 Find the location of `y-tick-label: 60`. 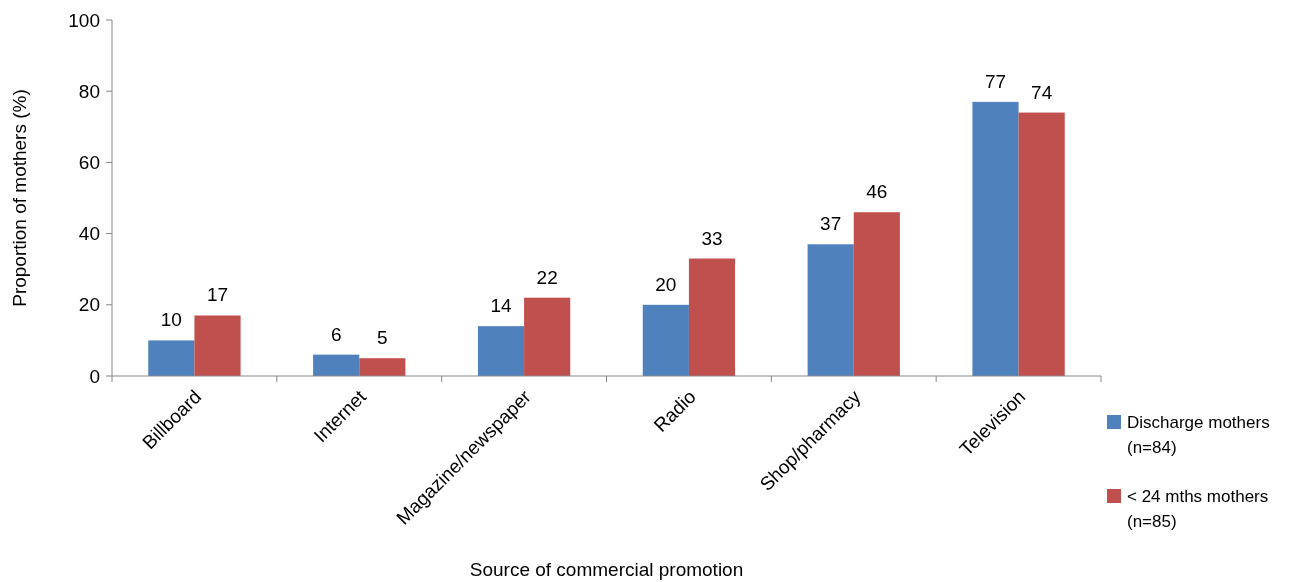

y-tick-label: 60 is located at coordinates (89, 163).